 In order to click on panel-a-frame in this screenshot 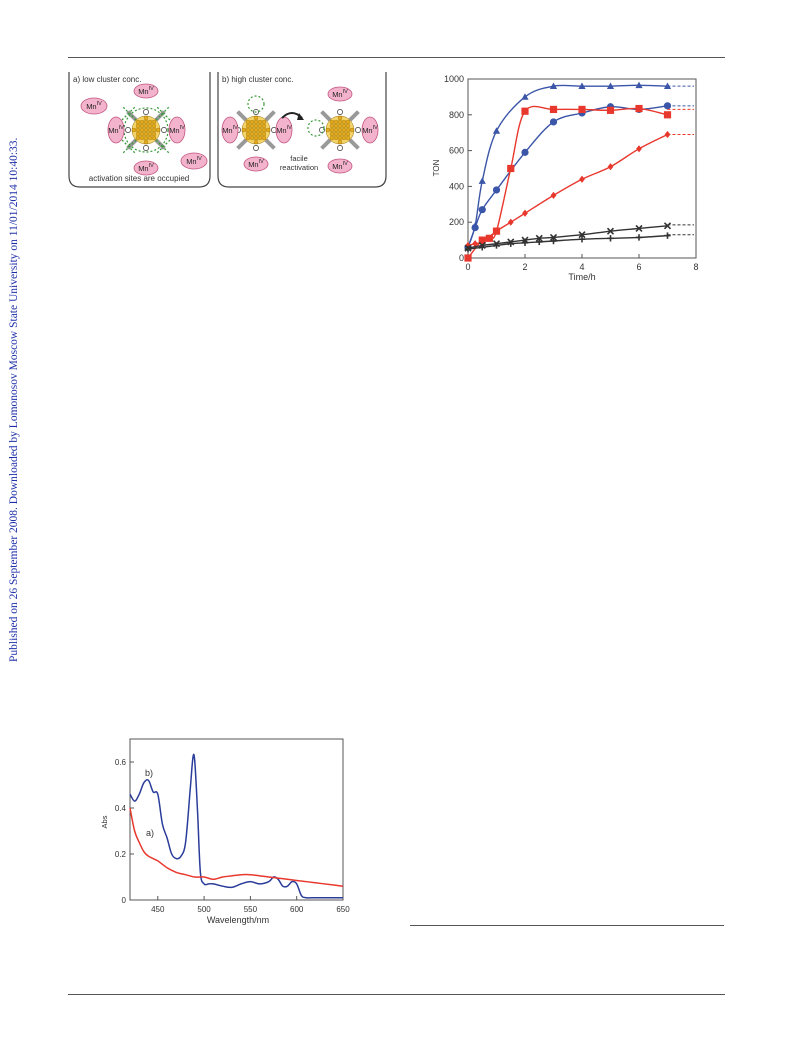, I will do `click(139, 130)`.